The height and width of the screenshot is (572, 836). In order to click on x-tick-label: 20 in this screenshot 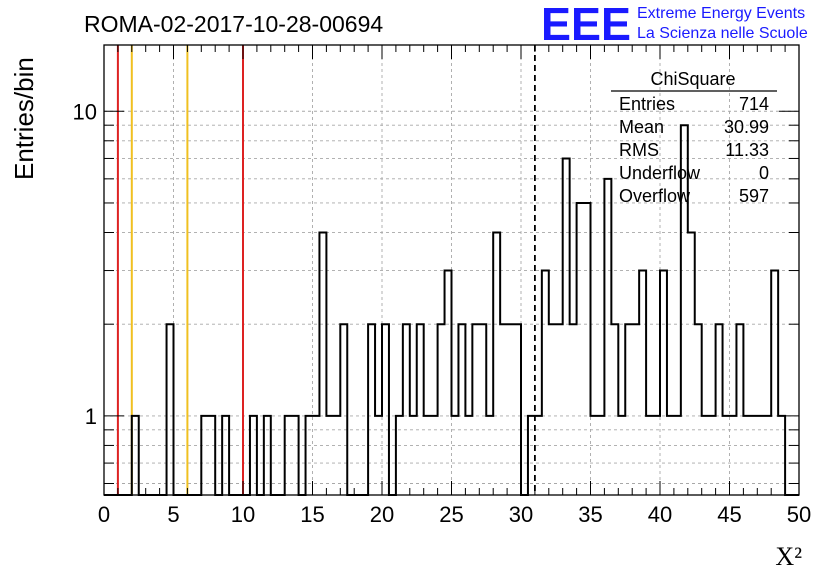, I will do `click(382, 514)`.